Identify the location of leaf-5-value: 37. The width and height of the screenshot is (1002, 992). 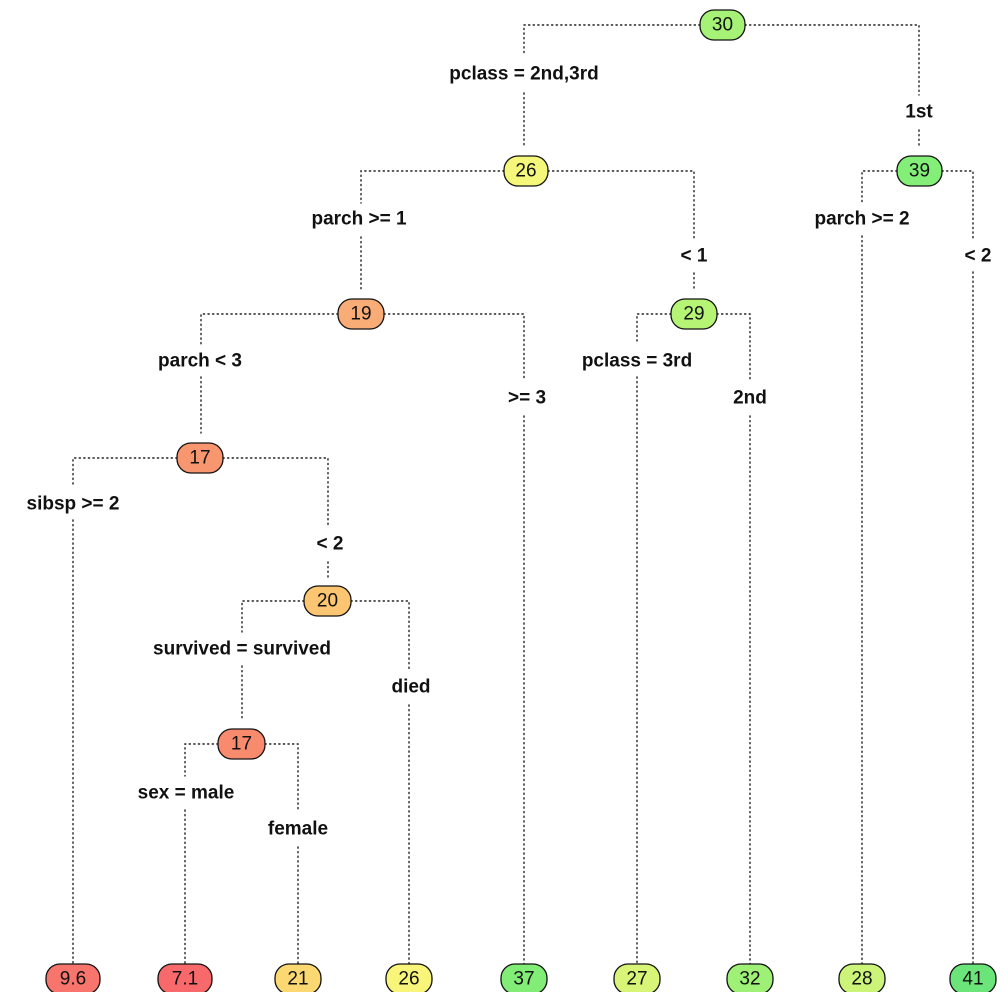
(523, 979).